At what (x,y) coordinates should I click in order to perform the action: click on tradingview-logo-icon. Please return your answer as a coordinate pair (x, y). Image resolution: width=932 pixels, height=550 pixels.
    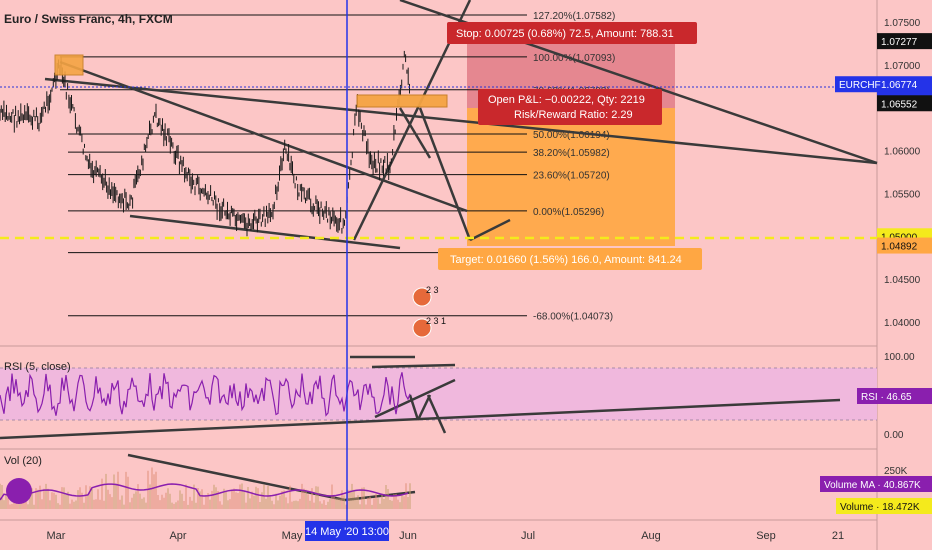
    Looking at the image, I should click on (19, 491).